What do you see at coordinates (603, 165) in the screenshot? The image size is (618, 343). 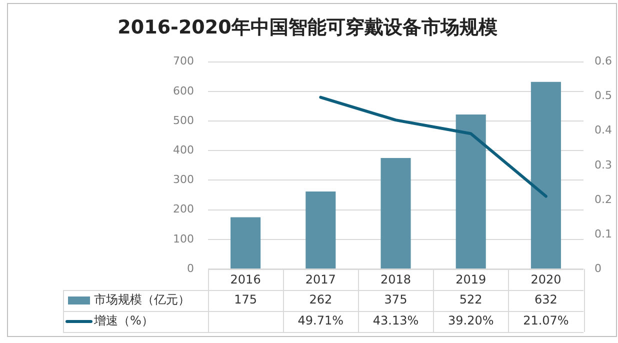 I see `y2-tick-label: 0.3` at bounding box center [603, 165].